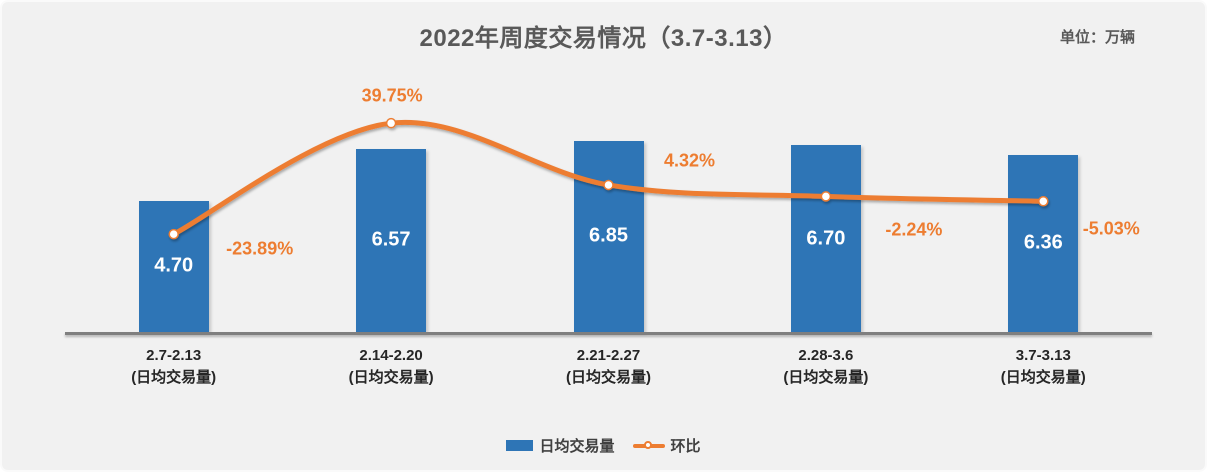 This screenshot has height=472, width=1207. What do you see at coordinates (173, 367) in the screenshot?
I see `x-tick-2.7-2.13: 2.7-2.13 (日均交易量)` at bounding box center [173, 367].